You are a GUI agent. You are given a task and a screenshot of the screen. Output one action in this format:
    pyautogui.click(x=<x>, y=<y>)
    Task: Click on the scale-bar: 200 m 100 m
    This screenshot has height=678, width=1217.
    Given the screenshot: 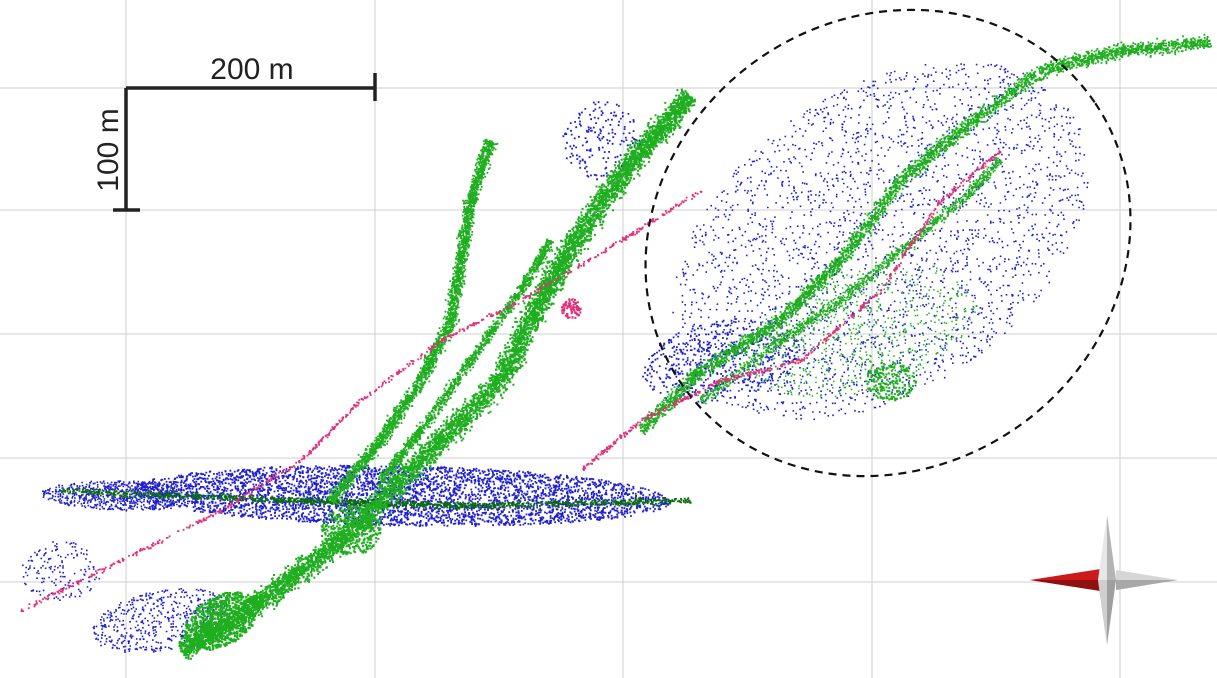 What is the action you would take?
    pyautogui.click(x=234, y=132)
    